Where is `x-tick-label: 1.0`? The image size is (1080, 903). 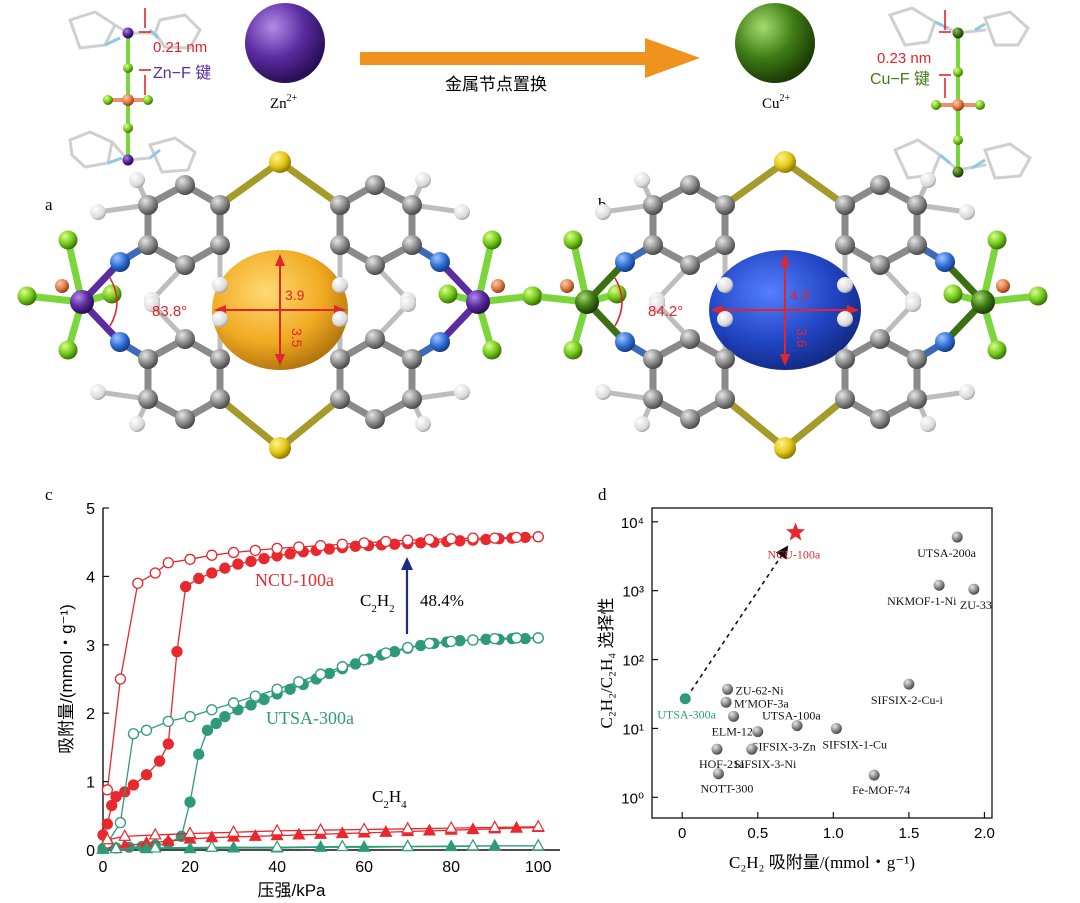 x-tick-label: 1.0 is located at coordinates (833, 833).